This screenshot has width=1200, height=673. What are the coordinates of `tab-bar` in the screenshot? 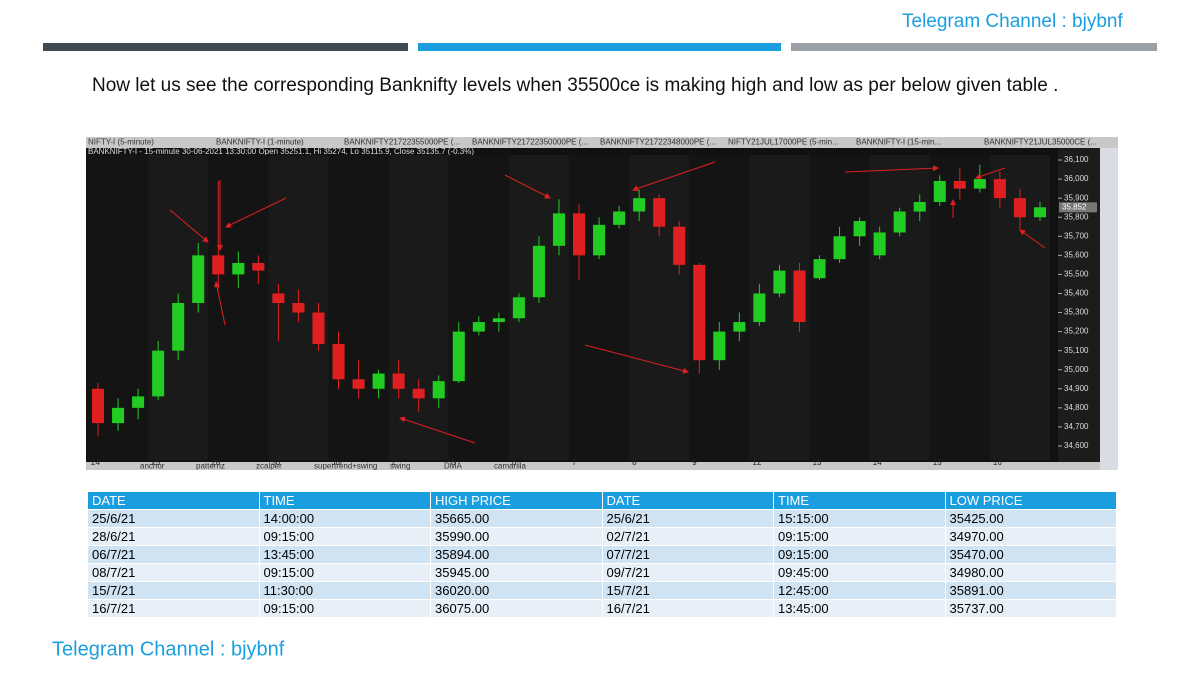 It's located at (602, 142).